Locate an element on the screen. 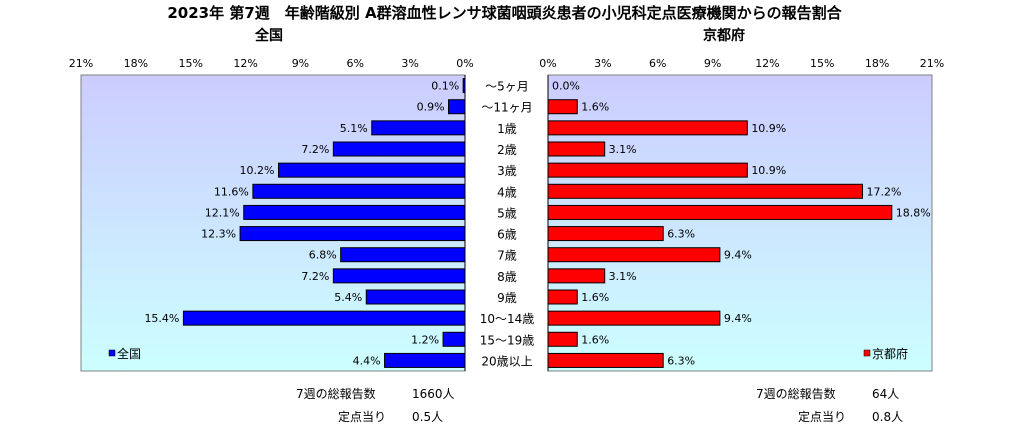  national-data-label: 0.1% is located at coordinates (445, 86).